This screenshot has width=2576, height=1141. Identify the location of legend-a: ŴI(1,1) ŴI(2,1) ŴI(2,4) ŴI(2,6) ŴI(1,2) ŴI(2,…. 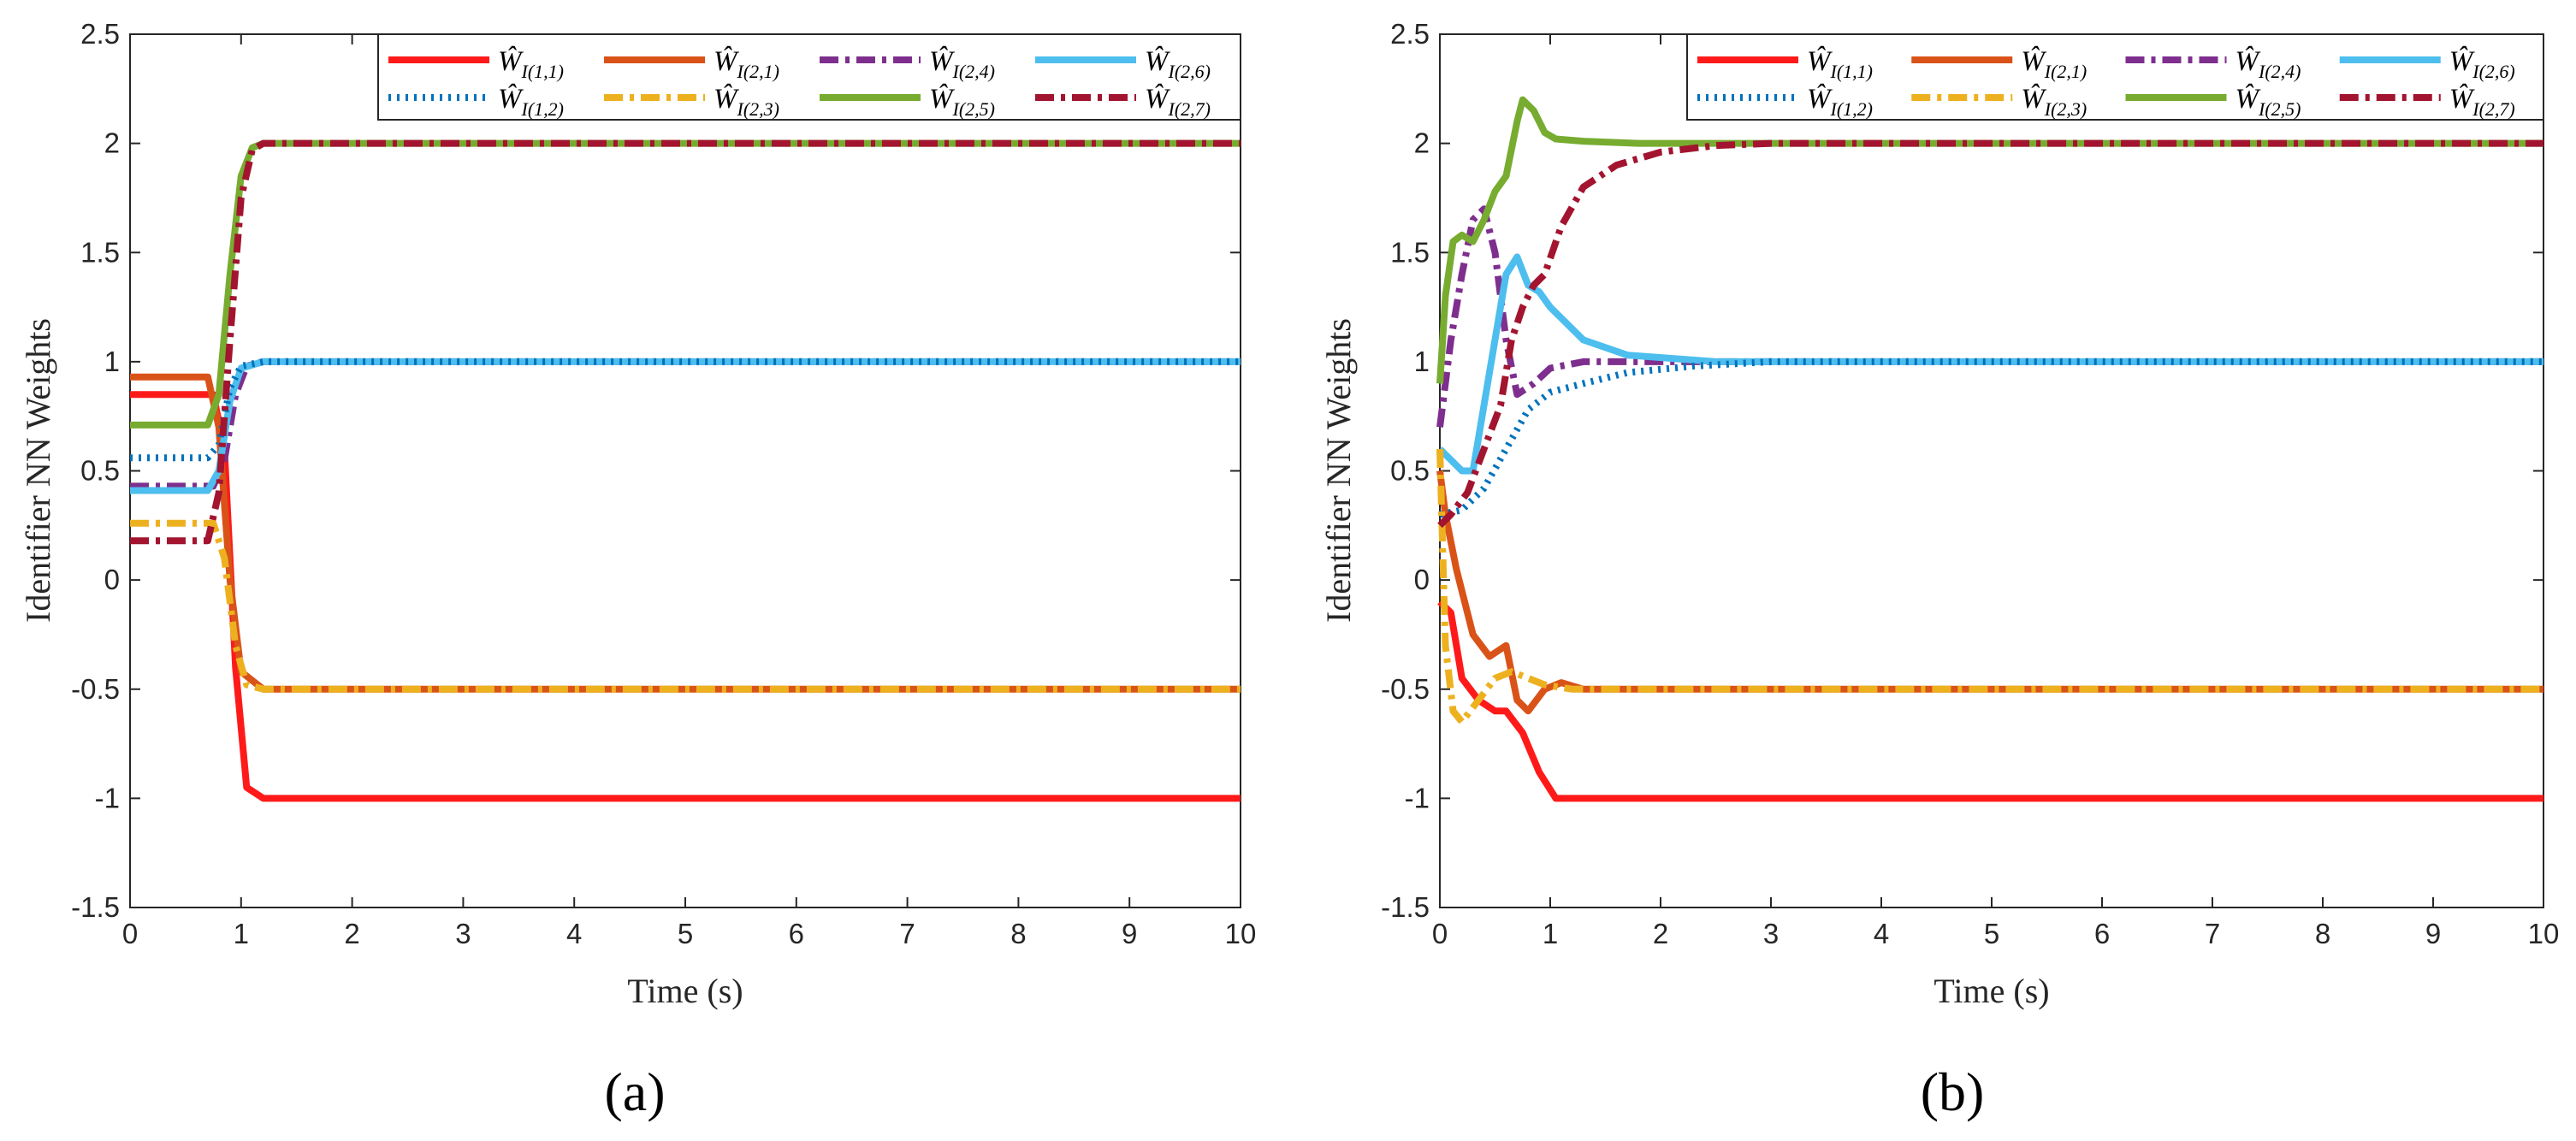
(809, 77).